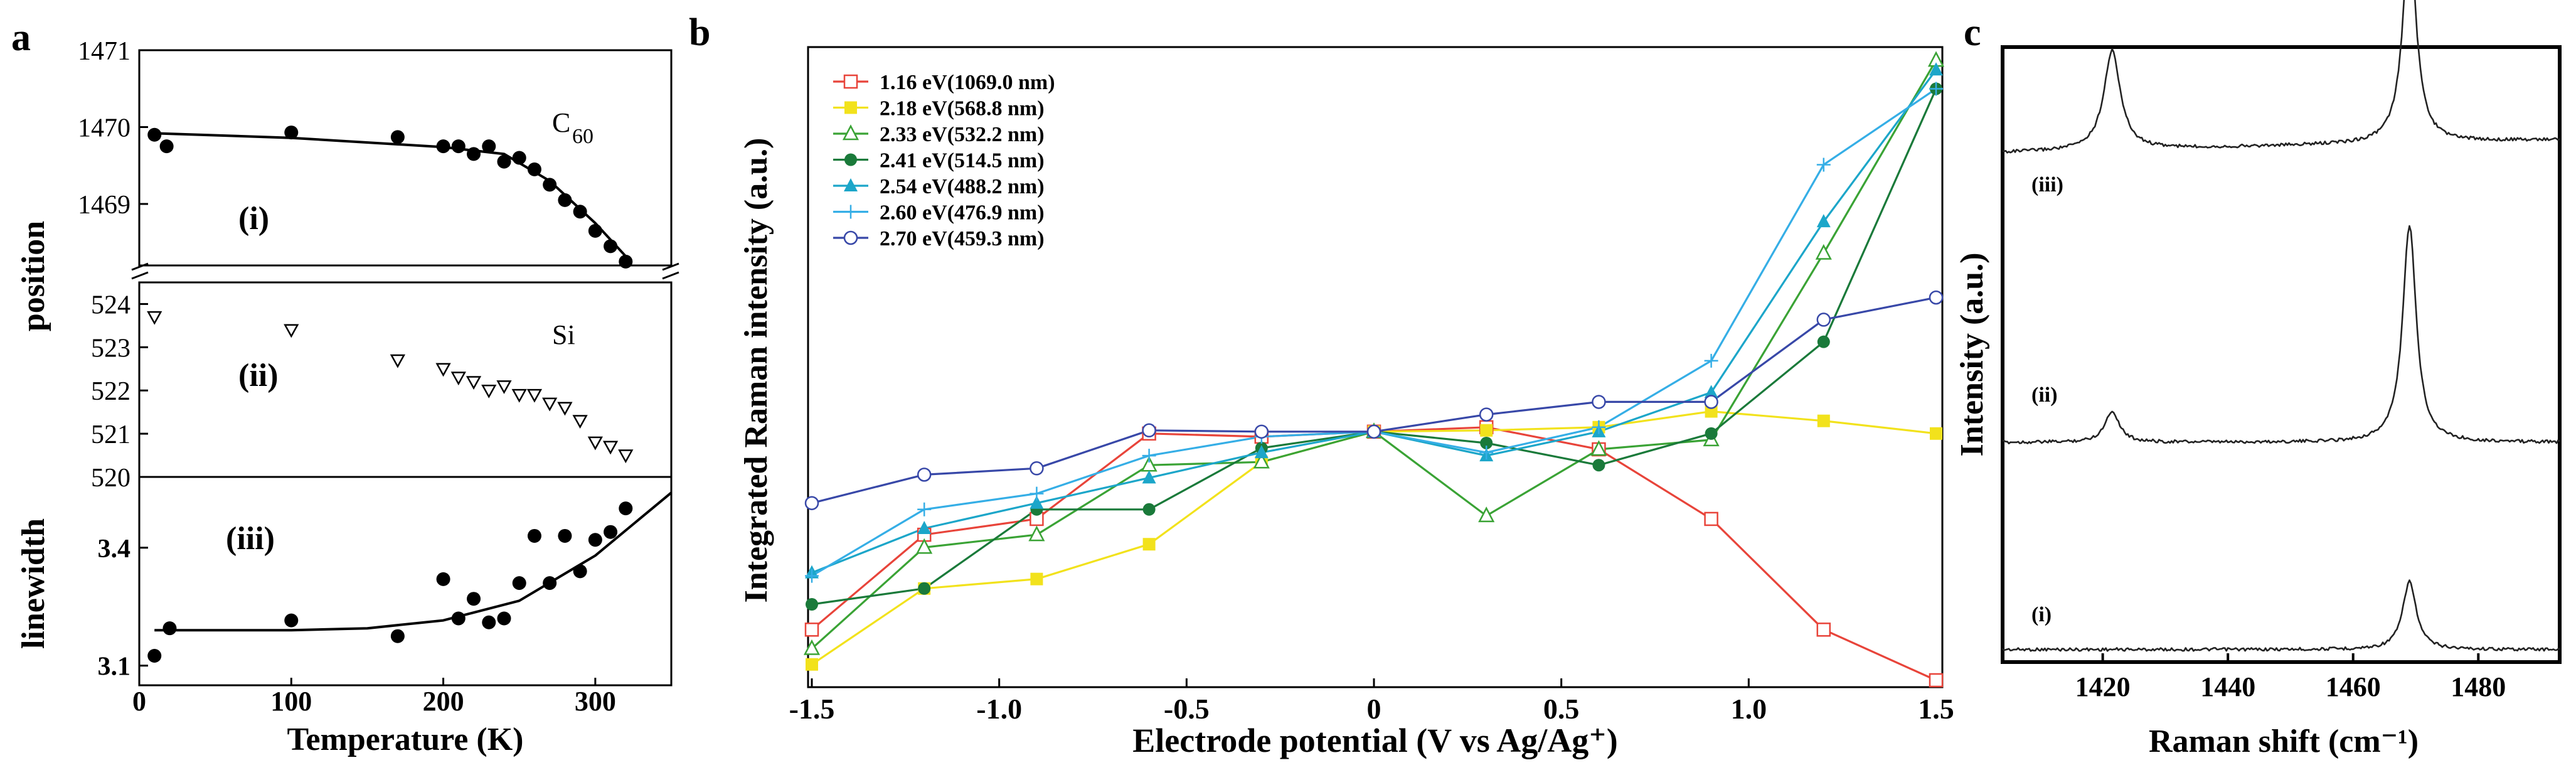  Describe the element at coordinates (963, 134) in the screenshot. I see `legend-entry-label: 2.33 eV(532.2 nm)` at that location.